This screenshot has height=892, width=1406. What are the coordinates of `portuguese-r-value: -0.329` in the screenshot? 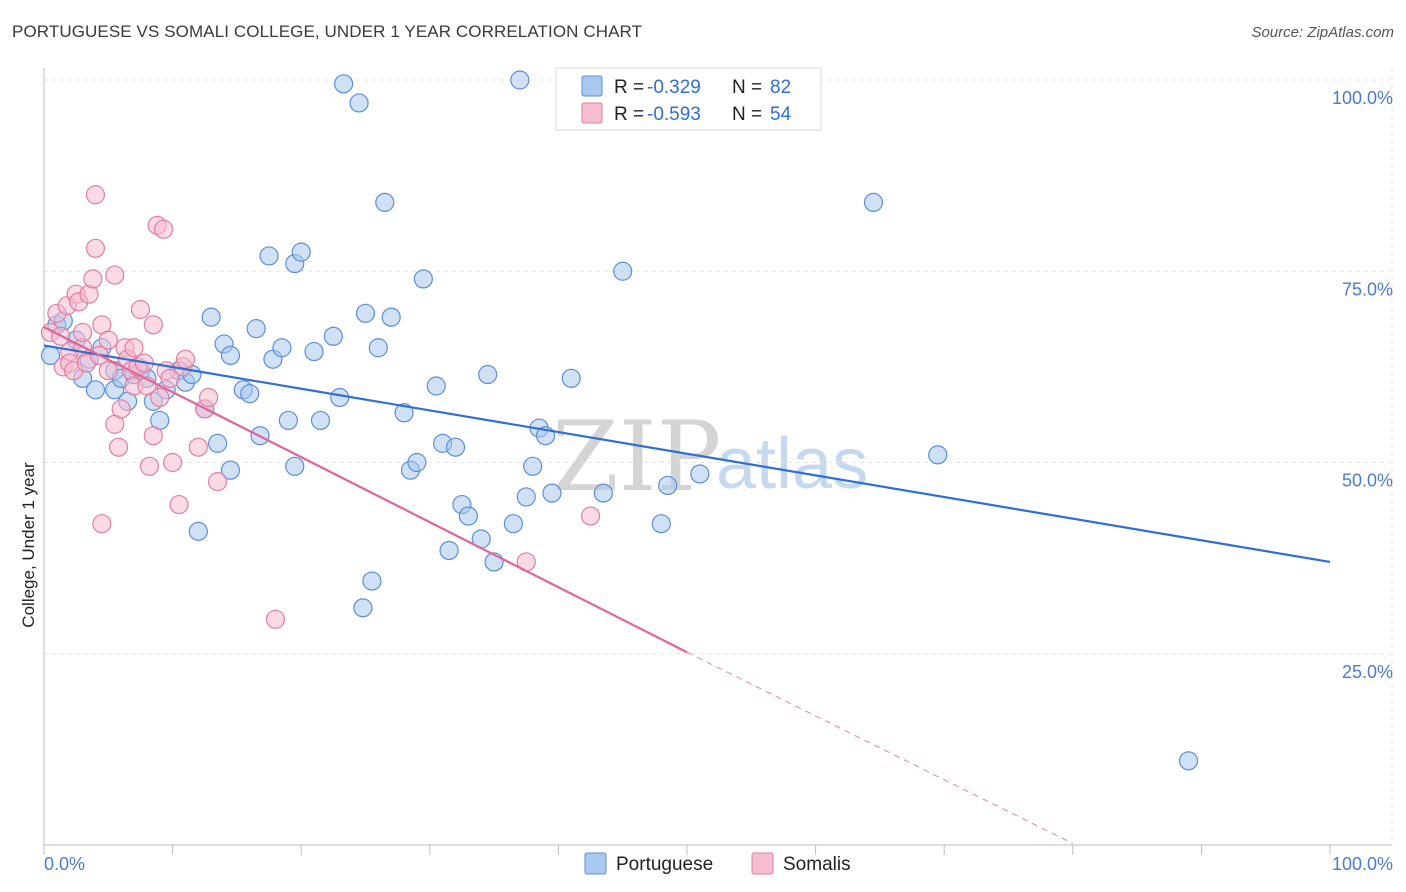 It's located at (674, 87).